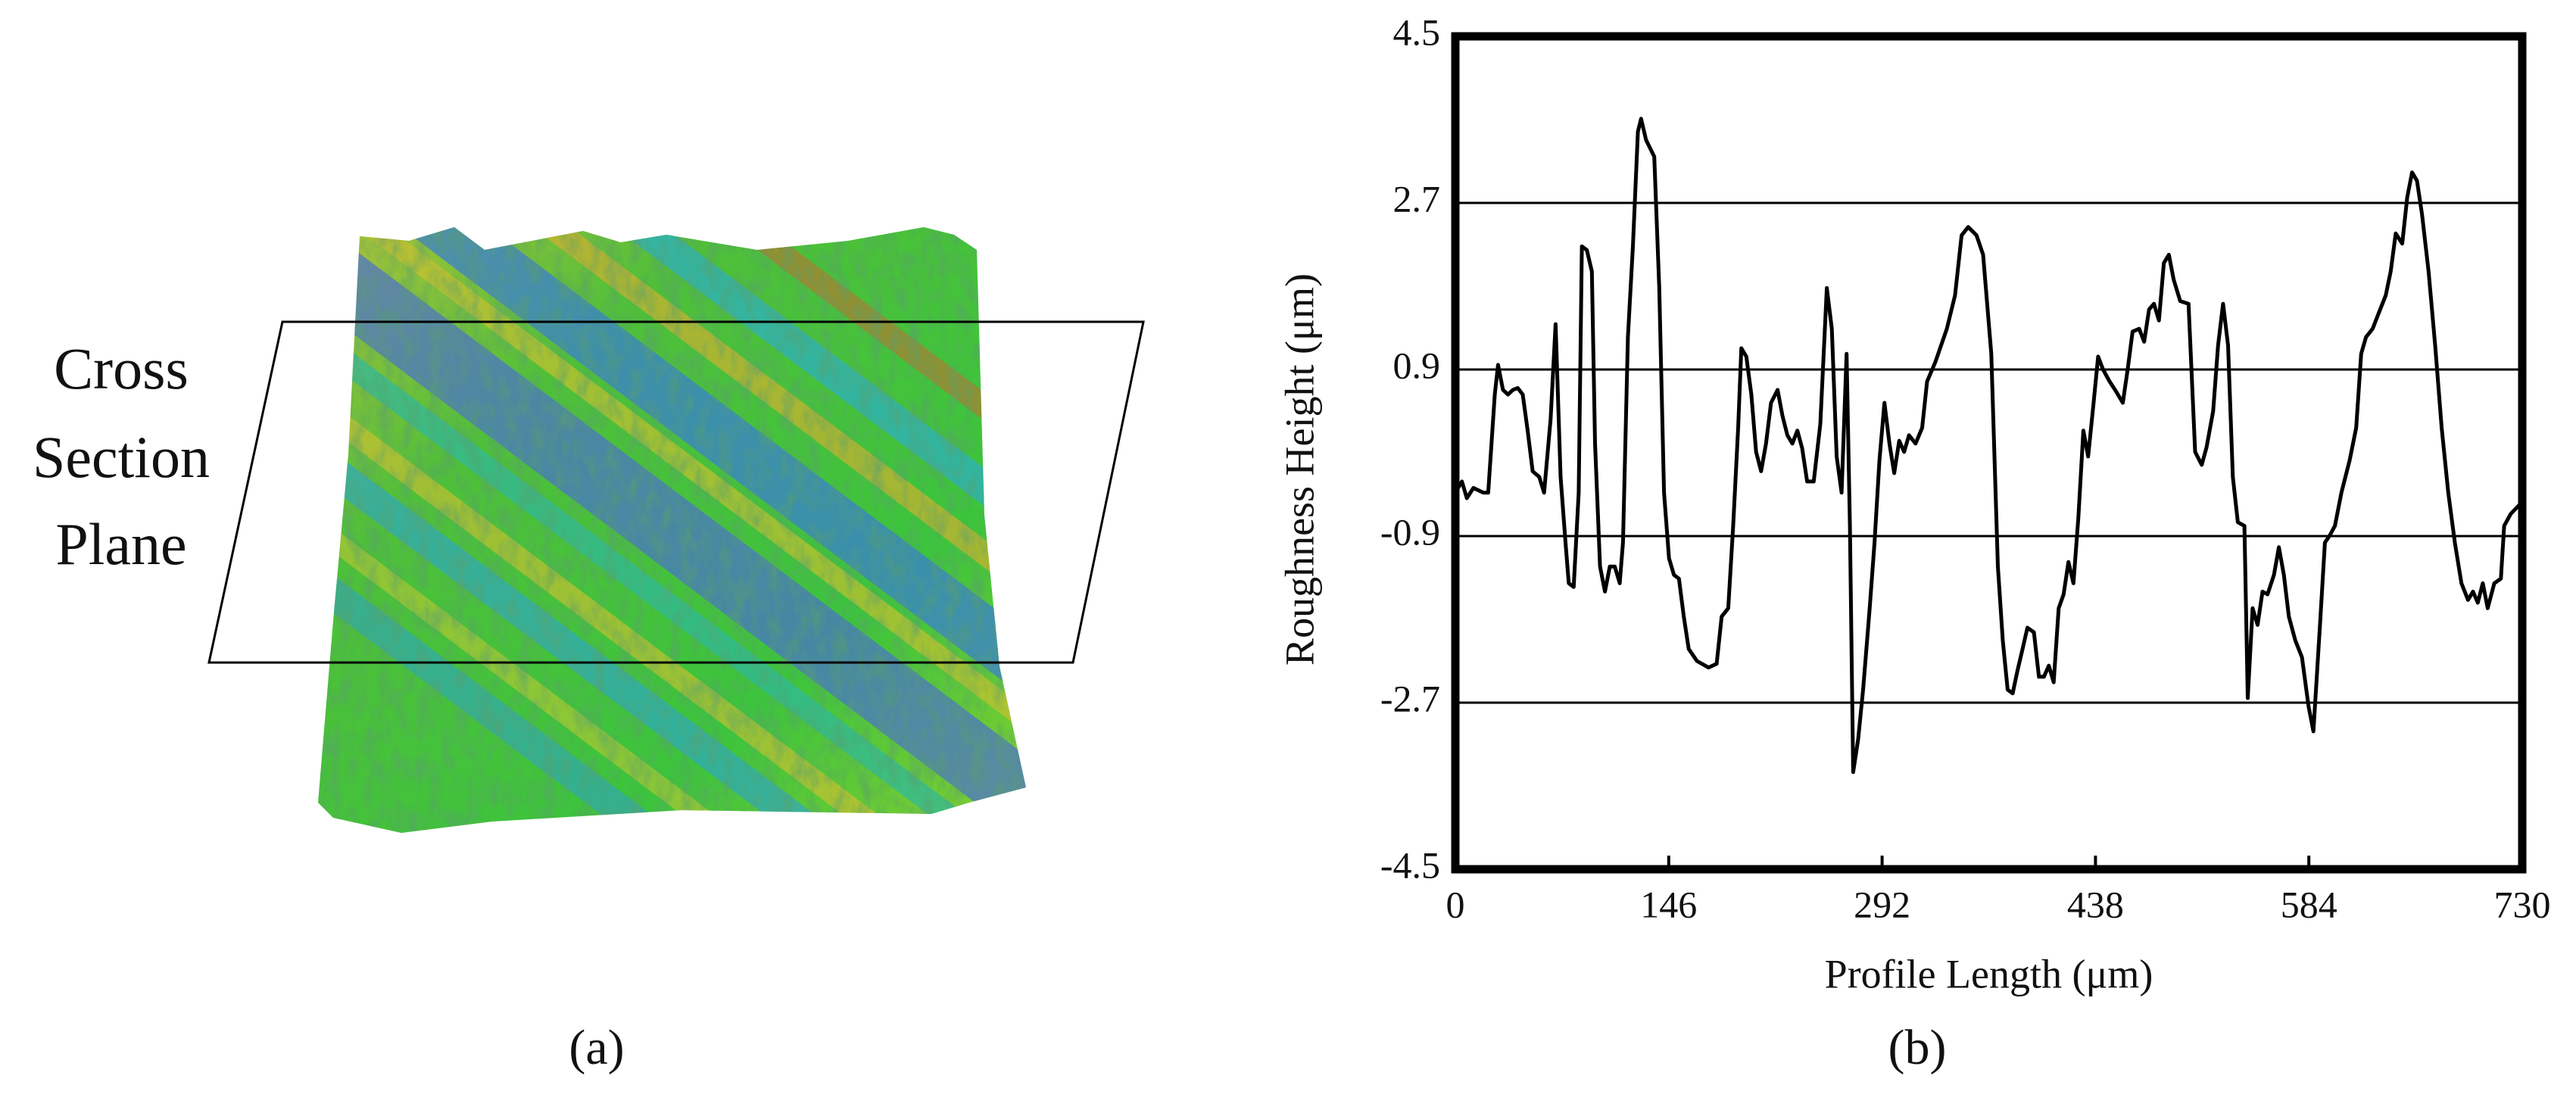 This screenshot has height=1107, width=2576. Describe the element at coordinates (2522, 904) in the screenshot. I see `x-tick-label: 730` at that location.